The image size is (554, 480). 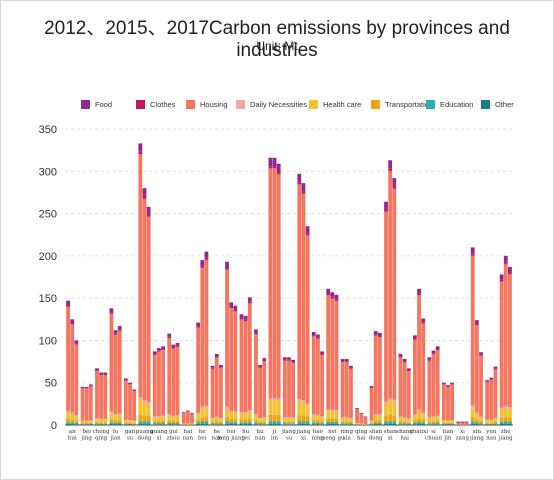 What do you see at coordinates (335, 104) in the screenshot?
I see `legend-item-health-care: Health care` at bounding box center [335, 104].